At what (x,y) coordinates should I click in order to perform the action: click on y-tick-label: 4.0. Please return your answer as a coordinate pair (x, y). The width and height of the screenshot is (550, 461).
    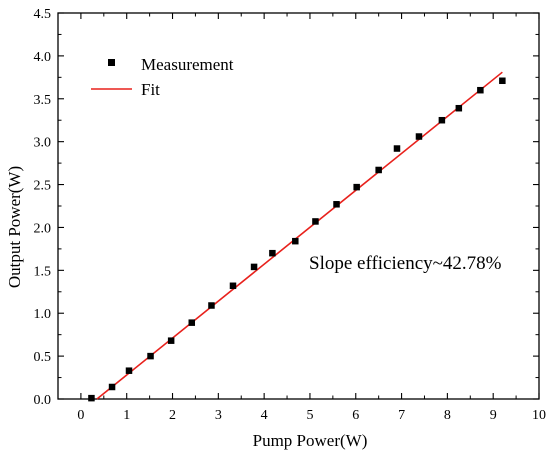
    Looking at the image, I should click on (43, 57).